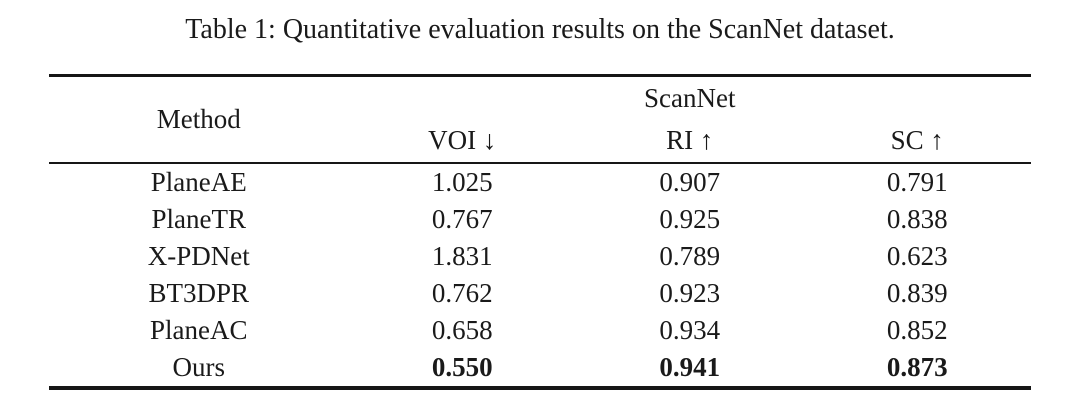 This screenshot has width=1080, height=414. Describe the element at coordinates (917, 256) in the screenshot. I see `sc-cell: 0.623` at that location.